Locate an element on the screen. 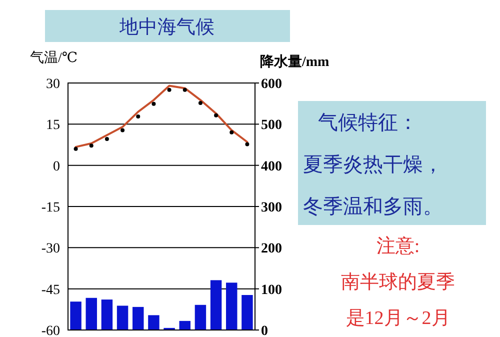  y-tick-label: -15 is located at coordinates (50, 208).